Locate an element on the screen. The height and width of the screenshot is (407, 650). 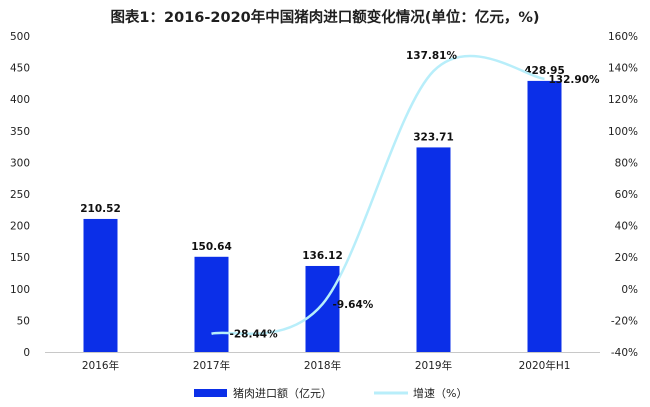
y-right-tick-label: 140% is located at coordinates (623, 69).